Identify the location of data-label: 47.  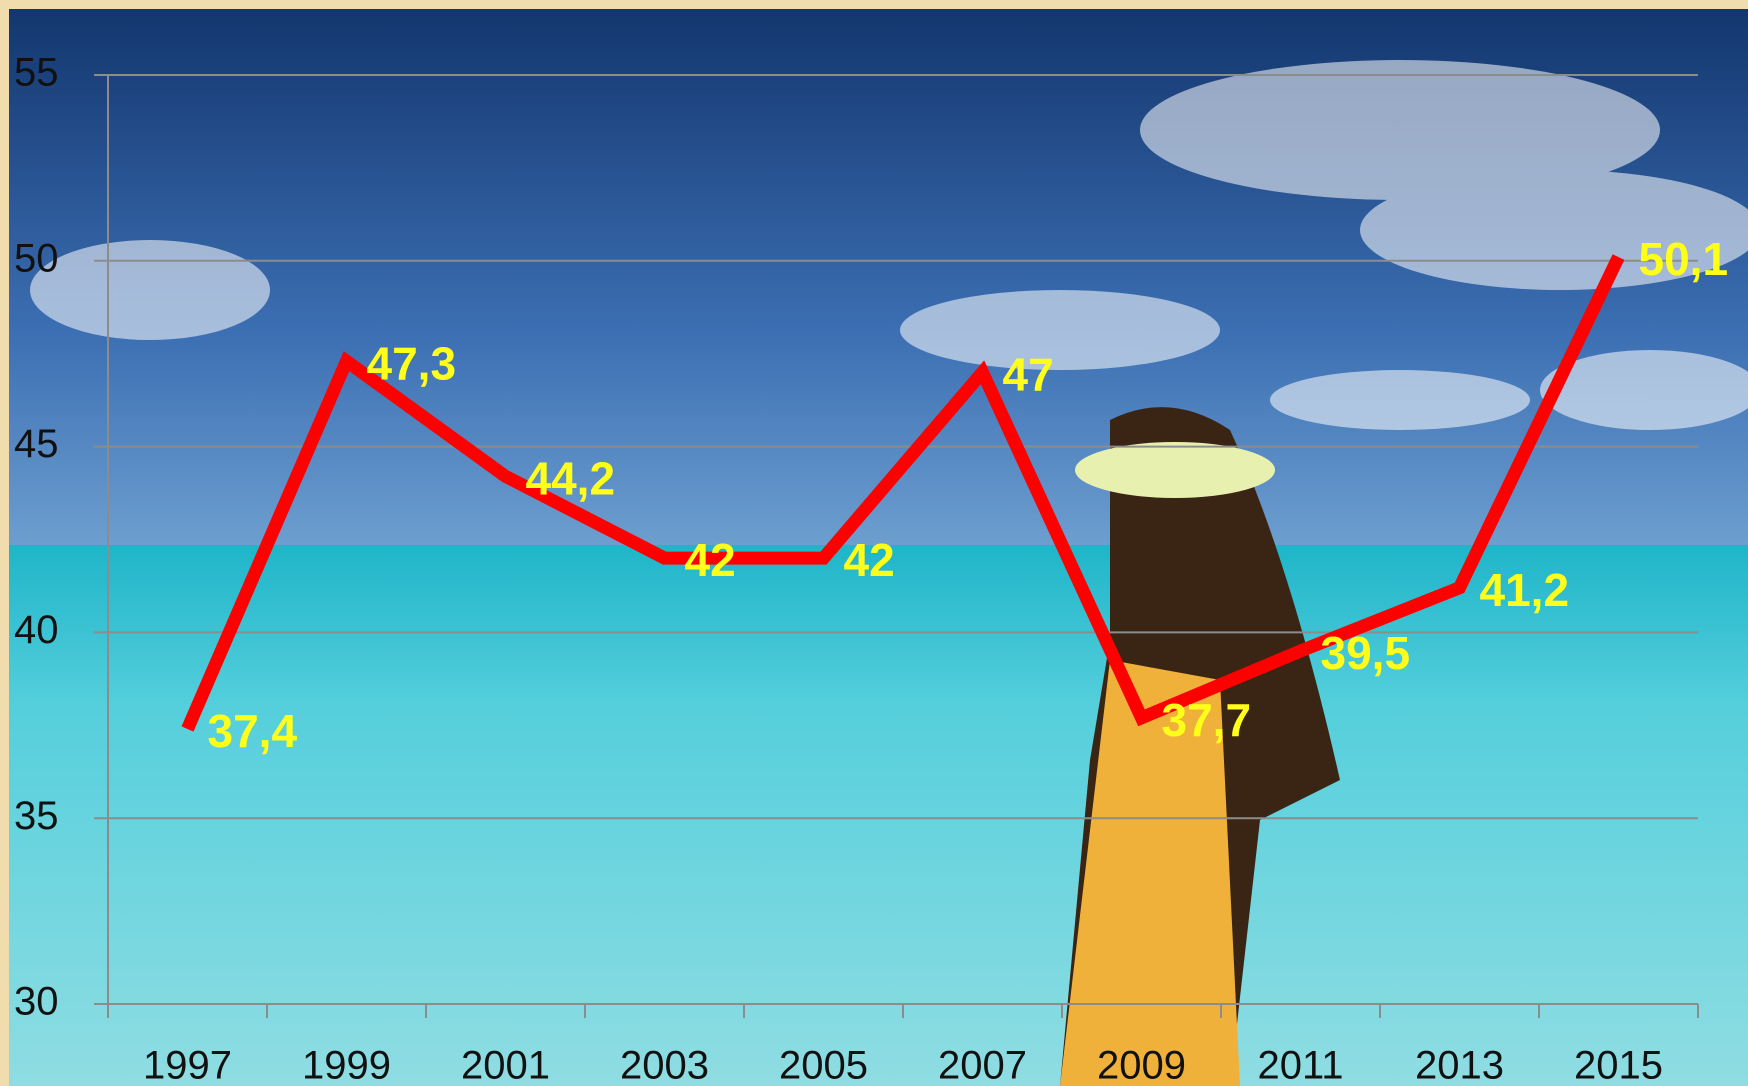
(1028, 374).